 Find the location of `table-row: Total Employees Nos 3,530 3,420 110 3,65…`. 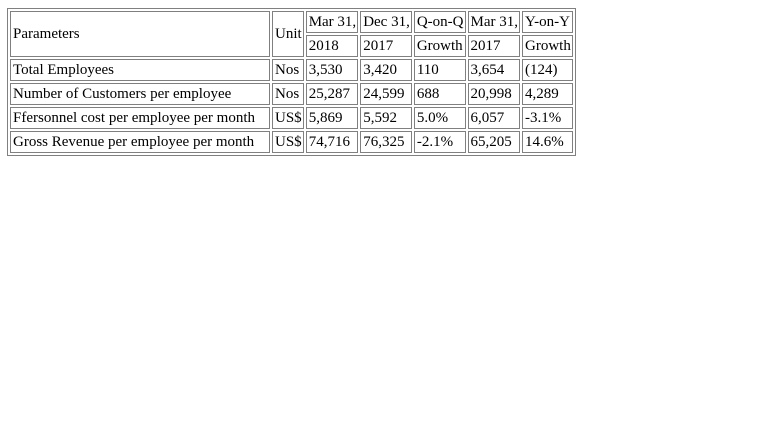

table-row: Total Employees Nos 3,530 3,420 110 3,65… is located at coordinates (291, 70).